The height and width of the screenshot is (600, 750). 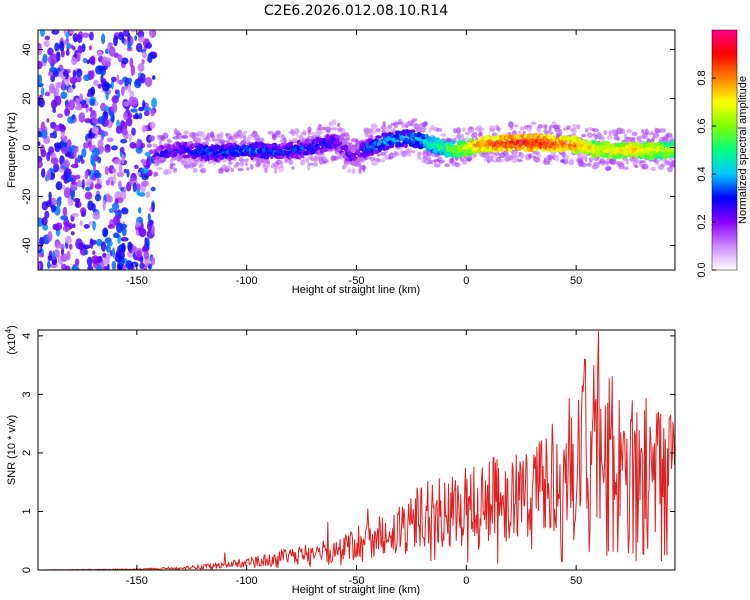 What do you see at coordinates (724, 150) in the screenshot?
I see `colorbar-frame` at bounding box center [724, 150].